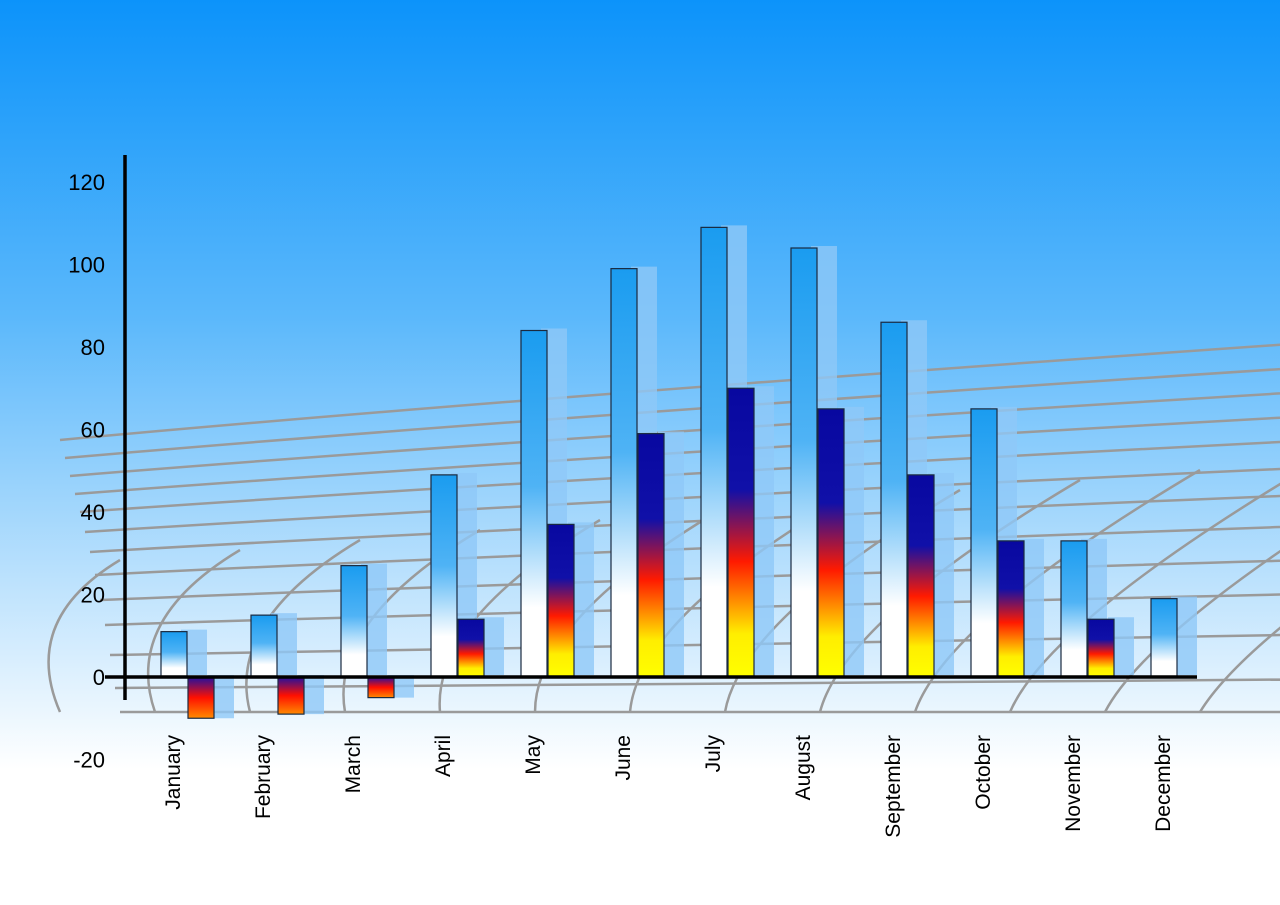 This screenshot has height=905, width=1280. Describe the element at coordinates (263, 777) in the screenshot. I see `x-category-label: February` at that location.